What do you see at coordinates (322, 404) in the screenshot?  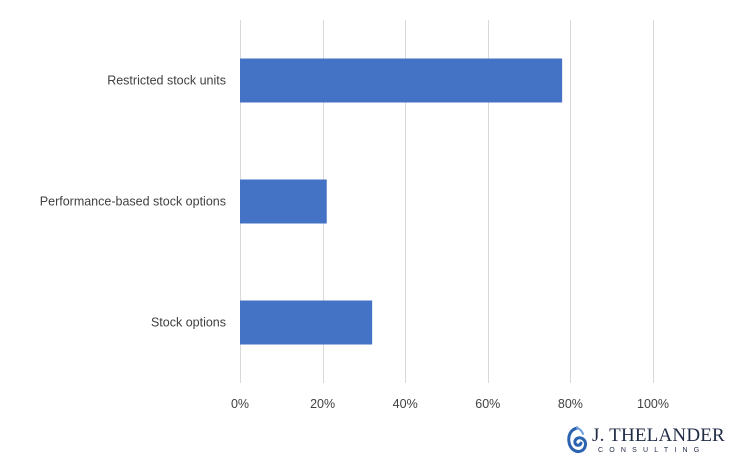 I see `x-tick-label: 20%` at bounding box center [322, 404].